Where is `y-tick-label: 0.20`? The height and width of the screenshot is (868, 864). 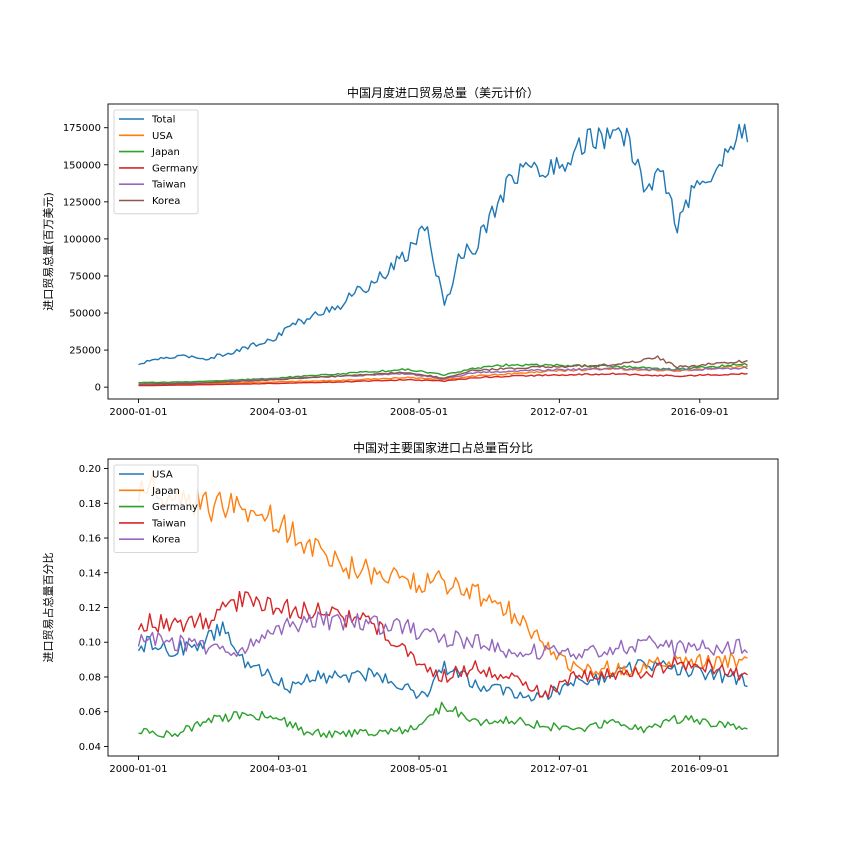
y-tick-label: 0.20 is located at coordinates (90, 469).